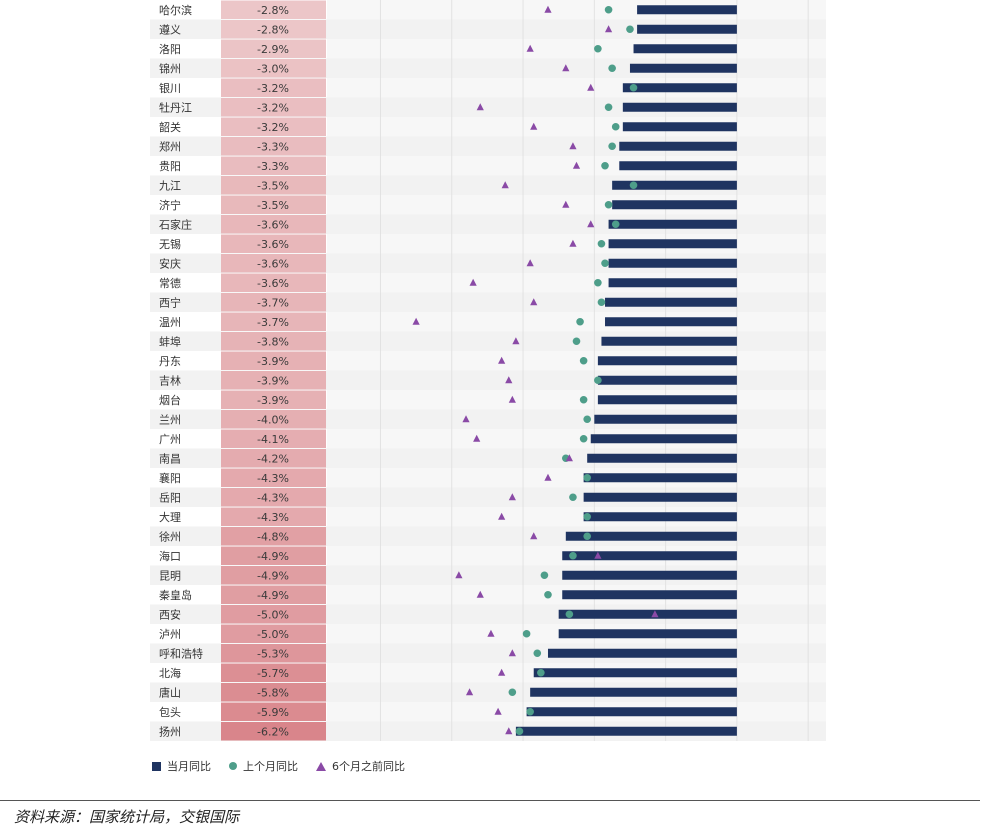 The image size is (986, 837). Describe the element at coordinates (170, 731) in the screenshot. I see `category-label: 扬州` at that location.